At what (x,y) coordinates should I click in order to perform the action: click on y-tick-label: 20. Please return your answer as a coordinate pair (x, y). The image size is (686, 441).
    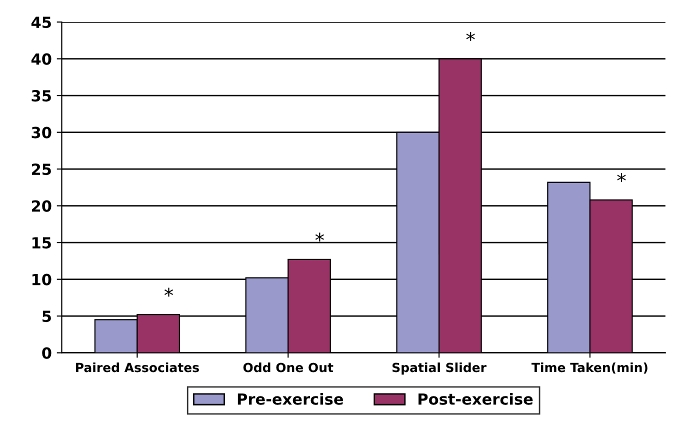
    Looking at the image, I should click on (42, 206).